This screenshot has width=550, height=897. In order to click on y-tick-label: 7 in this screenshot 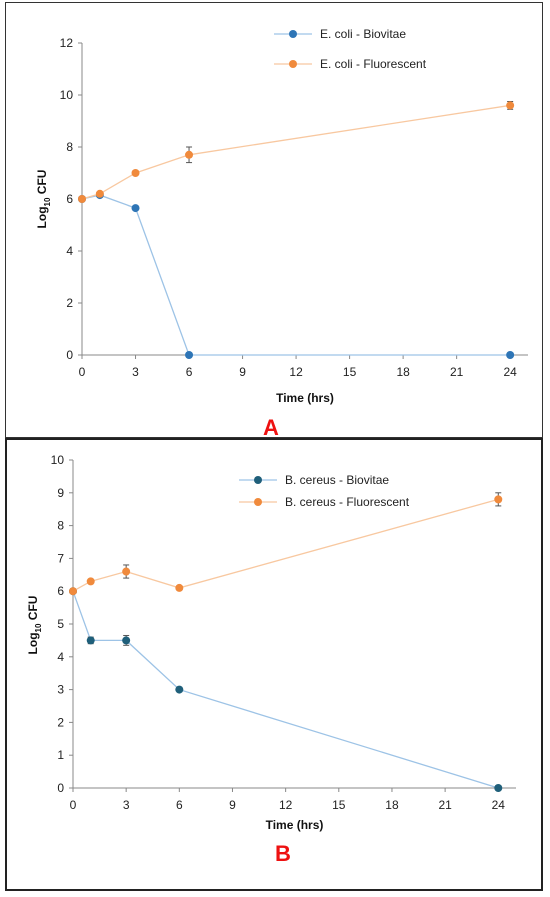, I will do `click(60, 558)`.